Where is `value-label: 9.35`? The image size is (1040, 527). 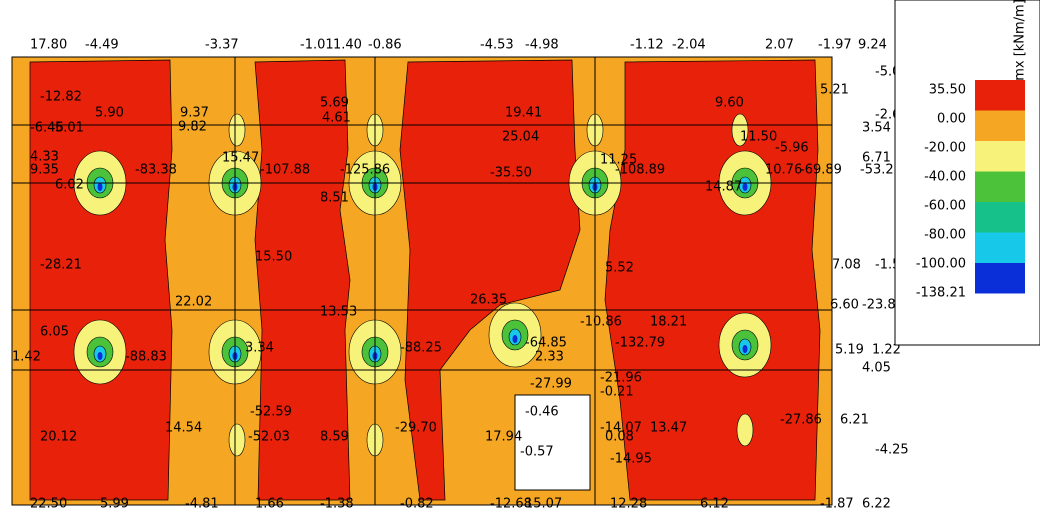
value-label: 9.35 is located at coordinates (44, 170).